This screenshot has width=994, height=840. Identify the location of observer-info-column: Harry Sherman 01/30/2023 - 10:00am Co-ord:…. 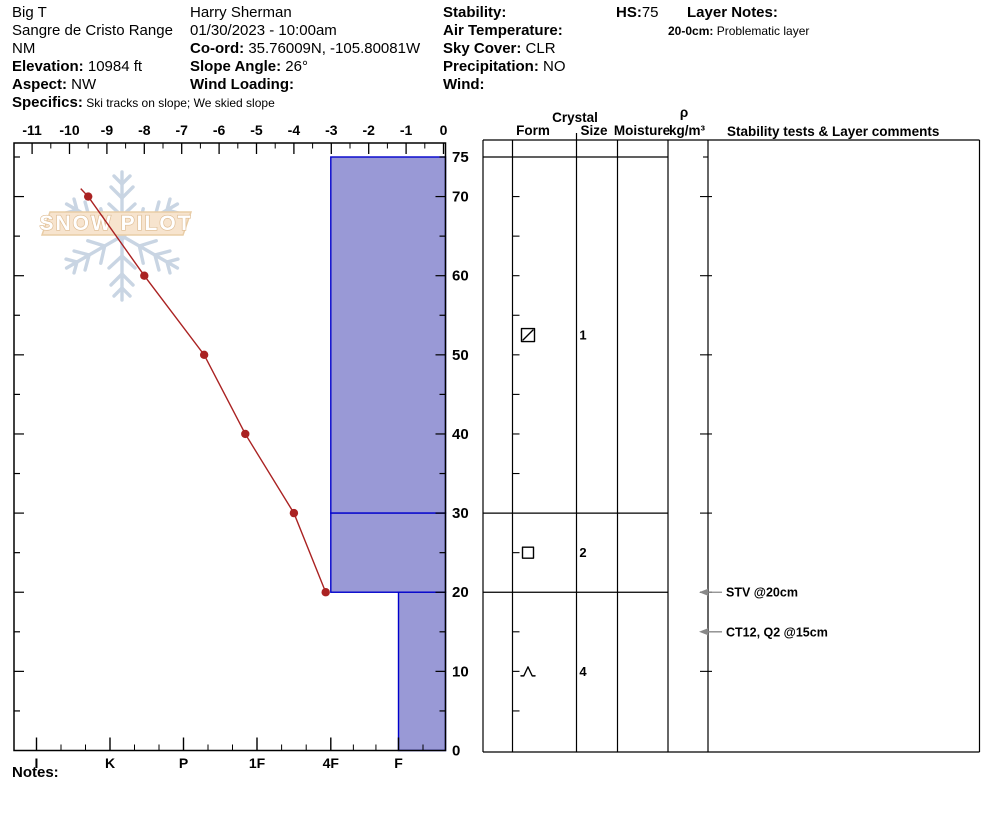
(305, 49).